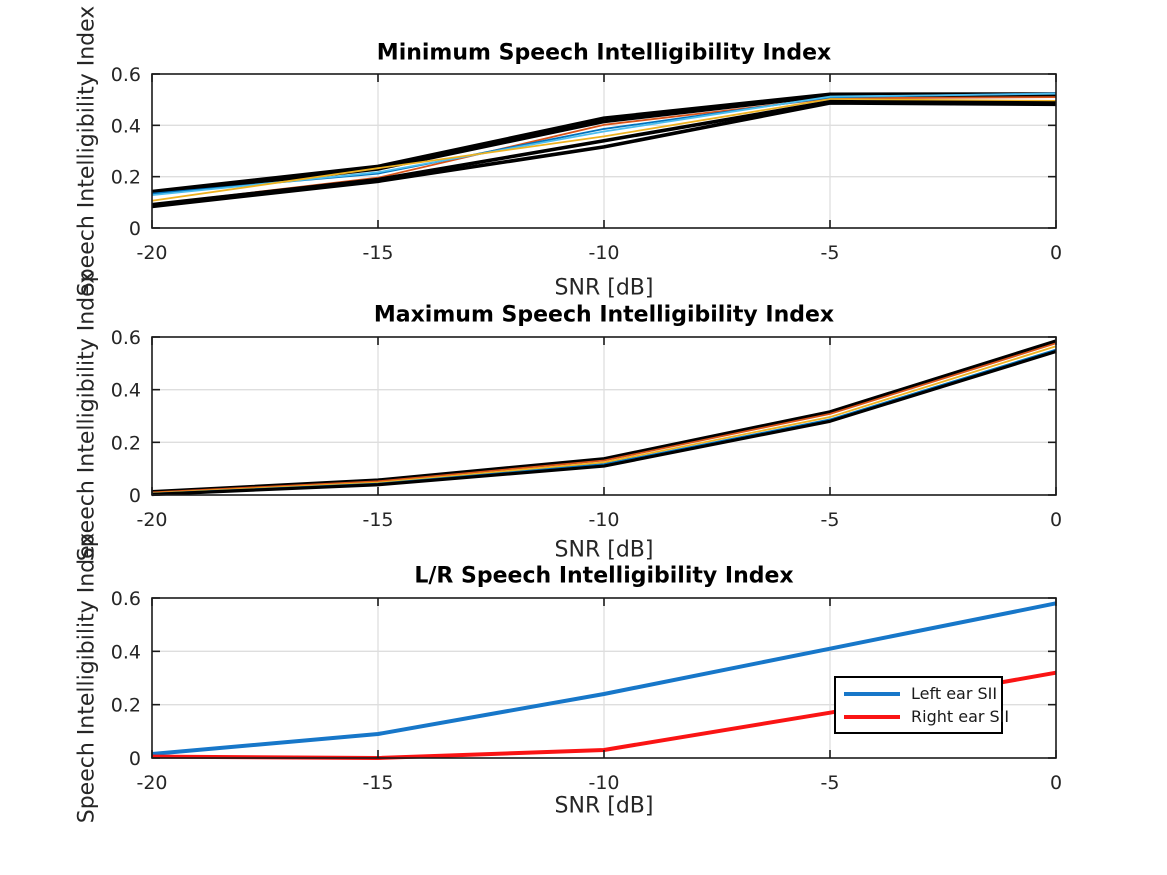 The height and width of the screenshot is (875, 1167). I want to click on legend-label: Right ear SII, so click(960, 716).